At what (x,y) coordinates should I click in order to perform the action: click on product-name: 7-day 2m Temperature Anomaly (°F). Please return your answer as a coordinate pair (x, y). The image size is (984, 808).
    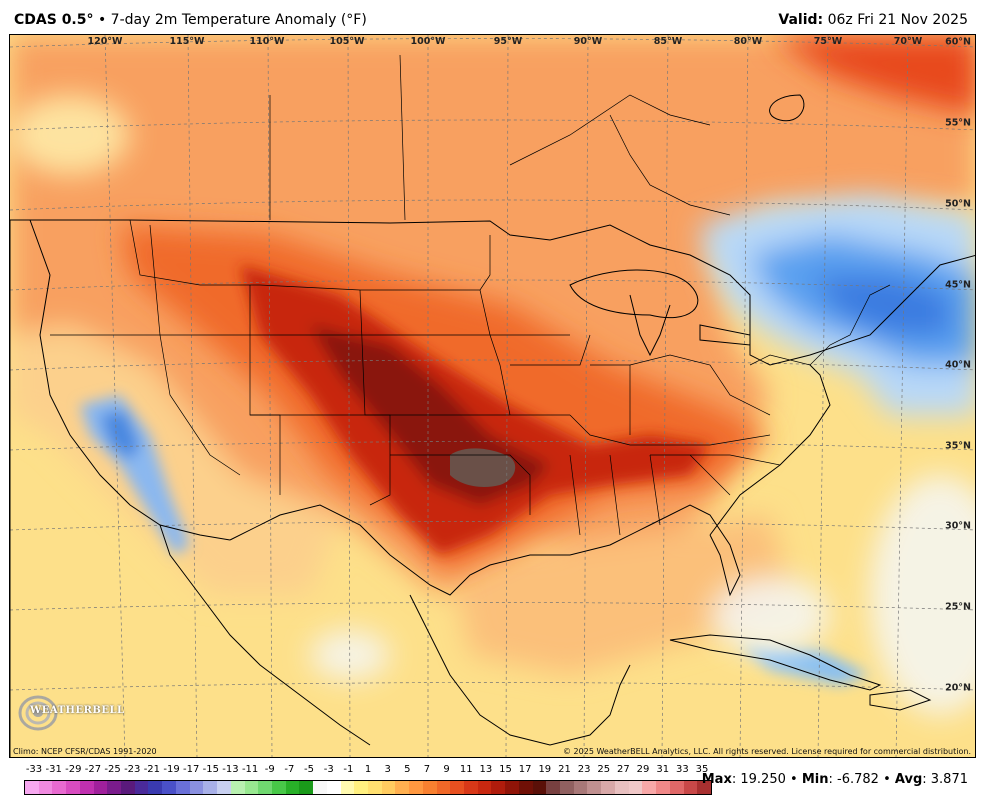
    Looking at the image, I should click on (238, 20).